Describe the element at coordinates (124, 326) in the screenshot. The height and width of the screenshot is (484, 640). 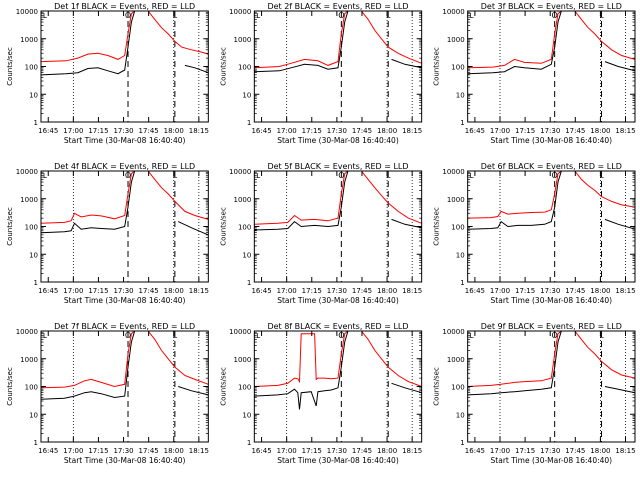
I see `panel-title: Det 7f BLACK = Events, RED = LLD` at that location.